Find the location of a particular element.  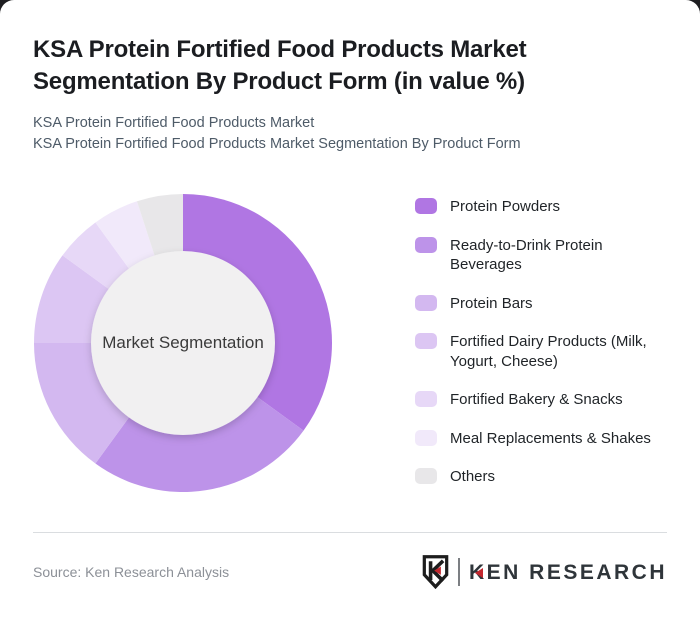

ken-research-shield-icon is located at coordinates (435, 572).